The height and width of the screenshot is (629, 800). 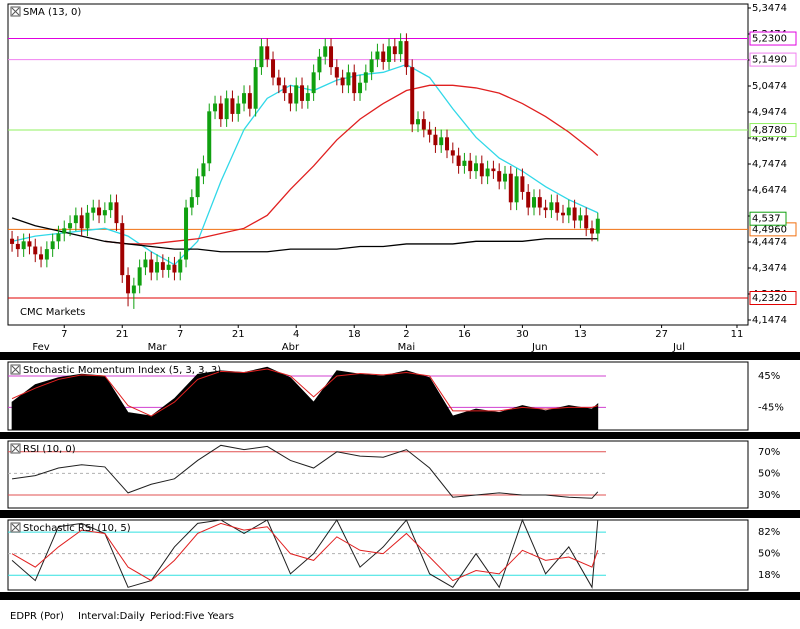 What do you see at coordinates (769, 39) in the screenshot?
I see `level-tag-label: 5,2300` at bounding box center [769, 39].